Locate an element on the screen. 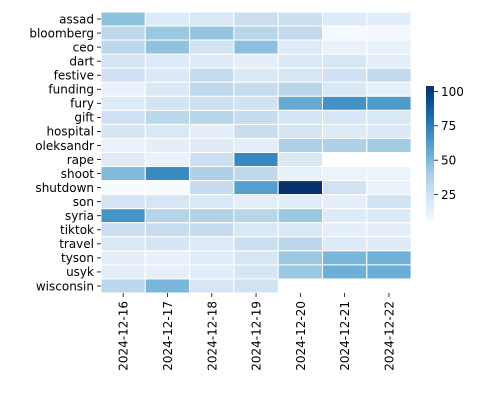 The image size is (500, 405). colorbar-tick-label-25: 25 is located at coordinates (448, 195).